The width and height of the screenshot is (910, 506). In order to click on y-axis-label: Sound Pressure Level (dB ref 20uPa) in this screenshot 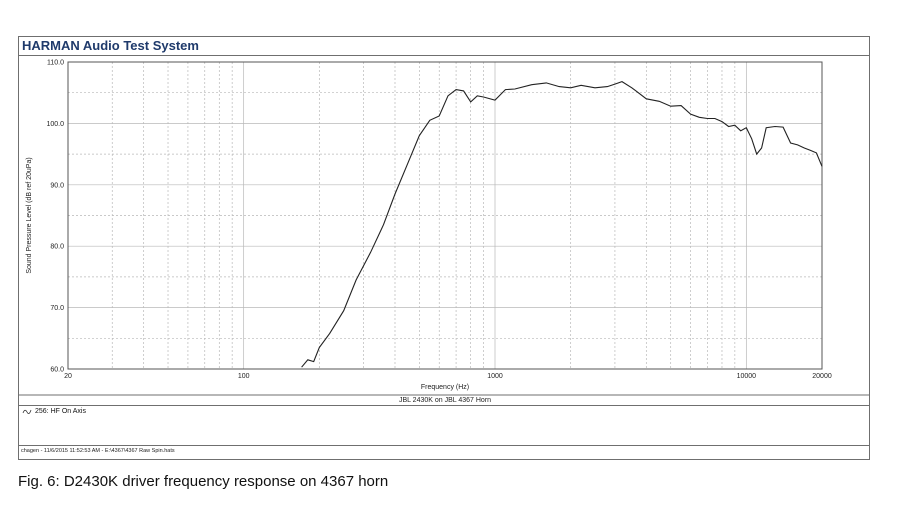, I will do `click(29, 215)`.